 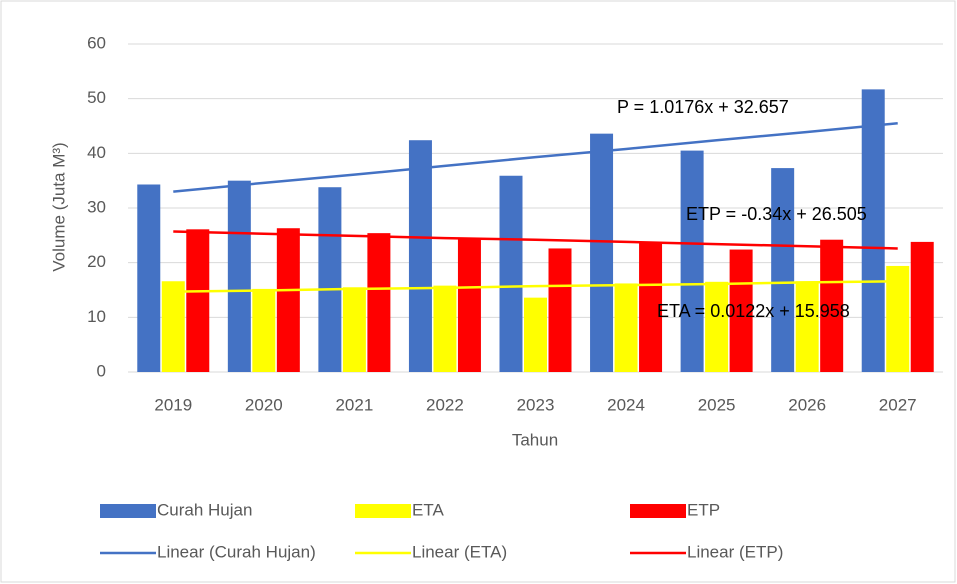 What do you see at coordinates (703, 107) in the screenshot?
I see `annotation: P = 1.0176x + 32.657` at bounding box center [703, 107].